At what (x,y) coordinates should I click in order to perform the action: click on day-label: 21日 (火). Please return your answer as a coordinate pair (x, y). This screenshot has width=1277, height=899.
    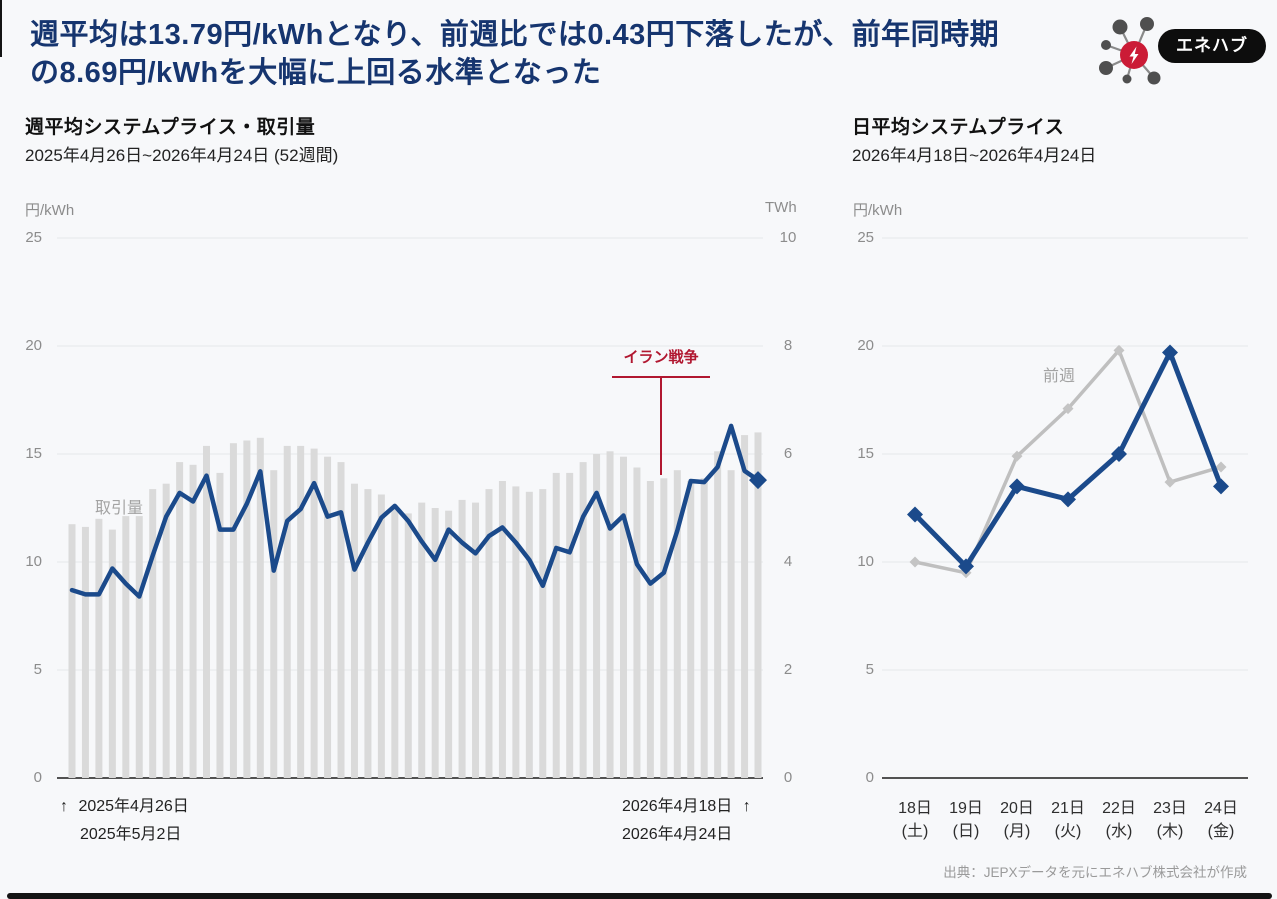
    Looking at the image, I should click on (1068, 820).